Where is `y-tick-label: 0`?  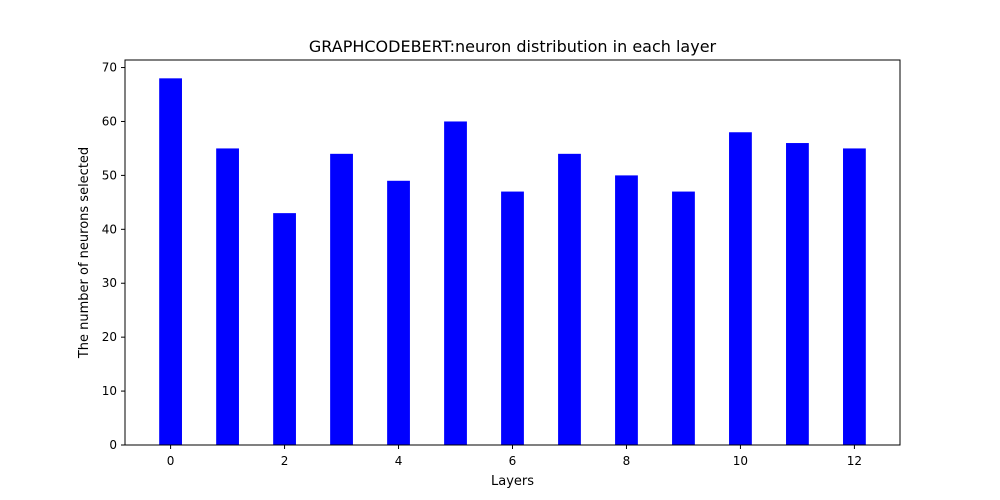
y-tick-label: 0 is located at coordinates (113, 445).